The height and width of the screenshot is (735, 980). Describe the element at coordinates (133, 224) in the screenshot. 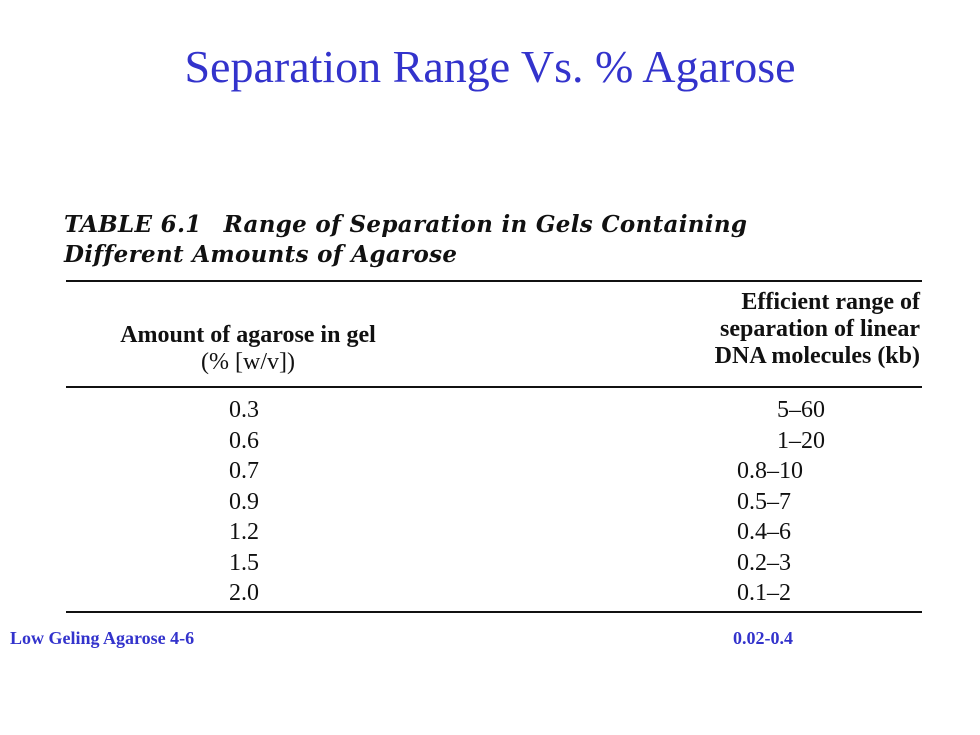

I see `table-number: TABLE 6.1` at that location.